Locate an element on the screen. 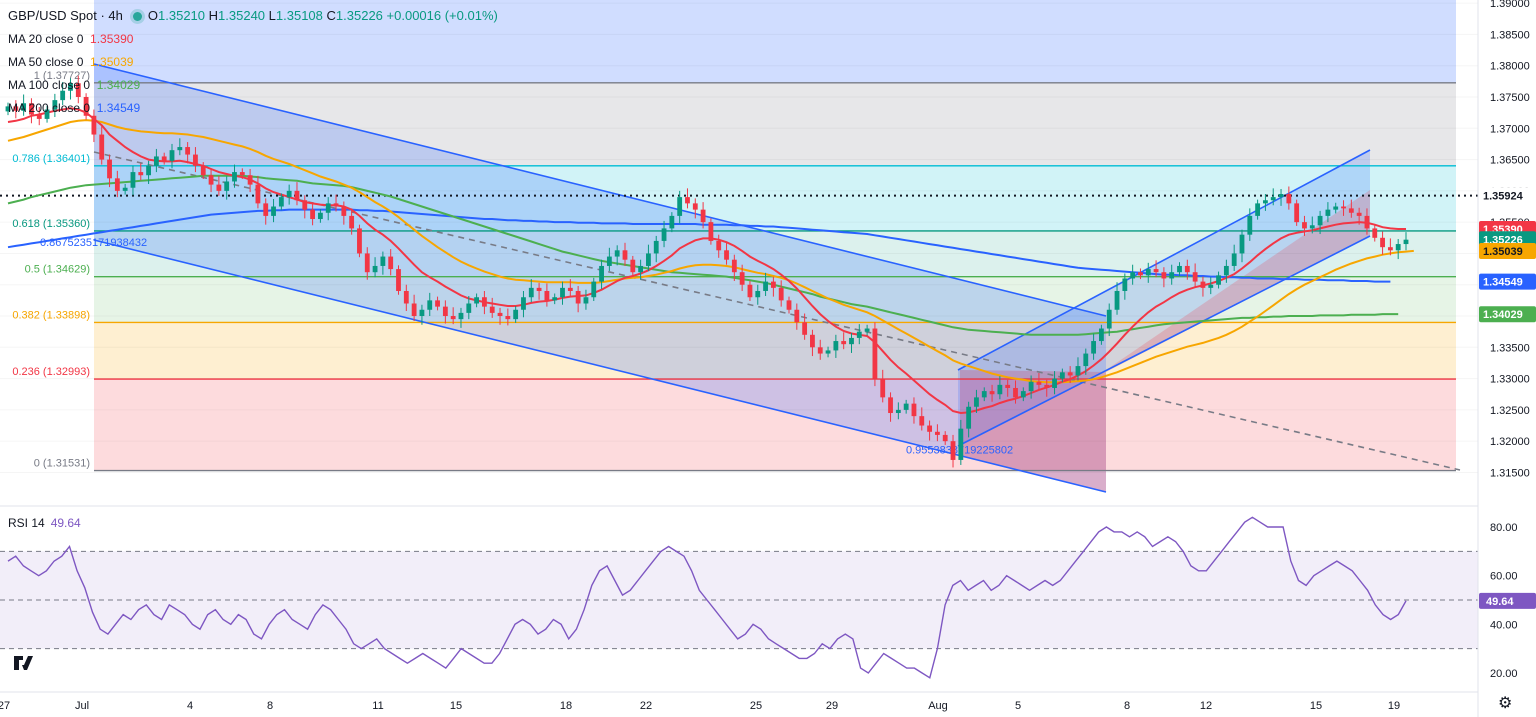 The image size is (1536, 717). time-tick-label: 4 is located at coordinates (190, 706).